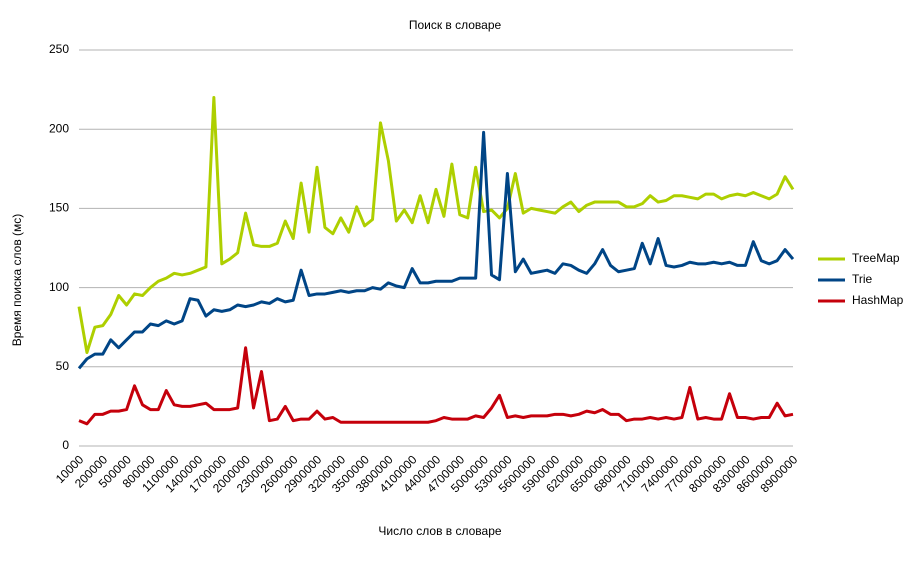 The image size is (924, 565). What do you see at coordinates (455, 25) in the screenshot?
I see `chart-title: Поиск в словаре` at bounding box center [455, 25].